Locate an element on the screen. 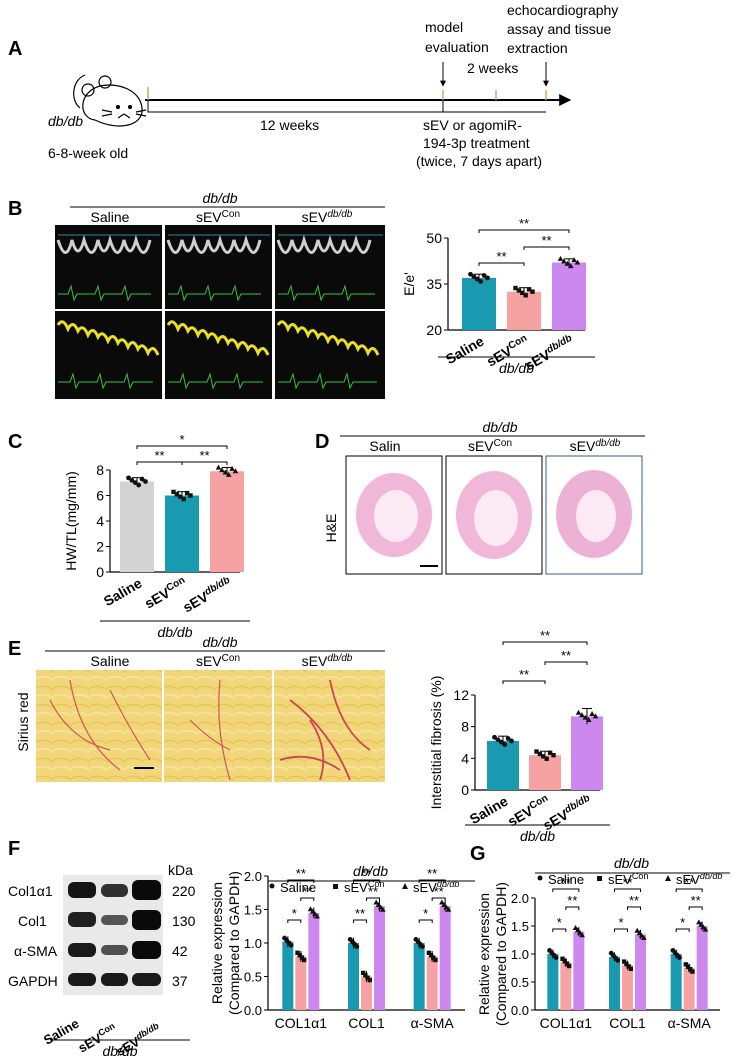  y-tick-label: 1.5 is located at coordinates (520, 926).